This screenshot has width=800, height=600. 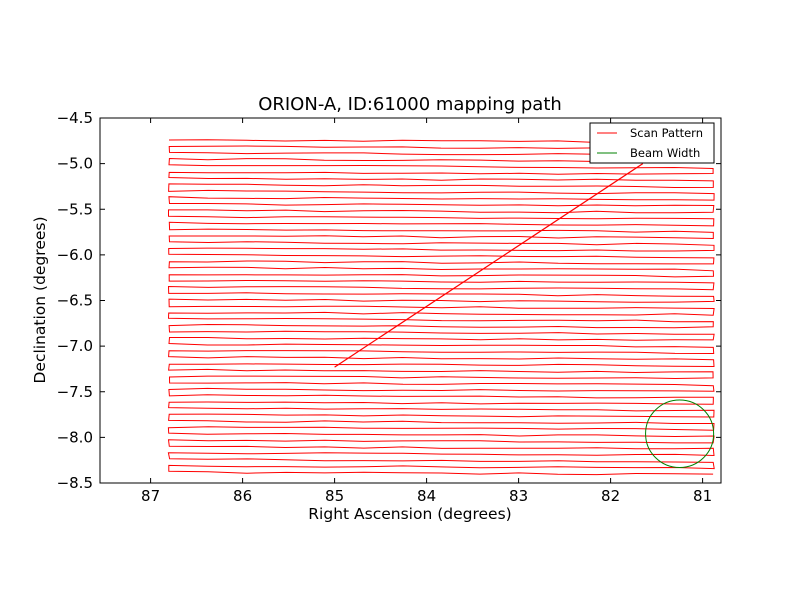 What do you see at coordinates (75, 164) in the screenshot?
I see `y-tick-label: −5.0` at bounding box center [75, 164].